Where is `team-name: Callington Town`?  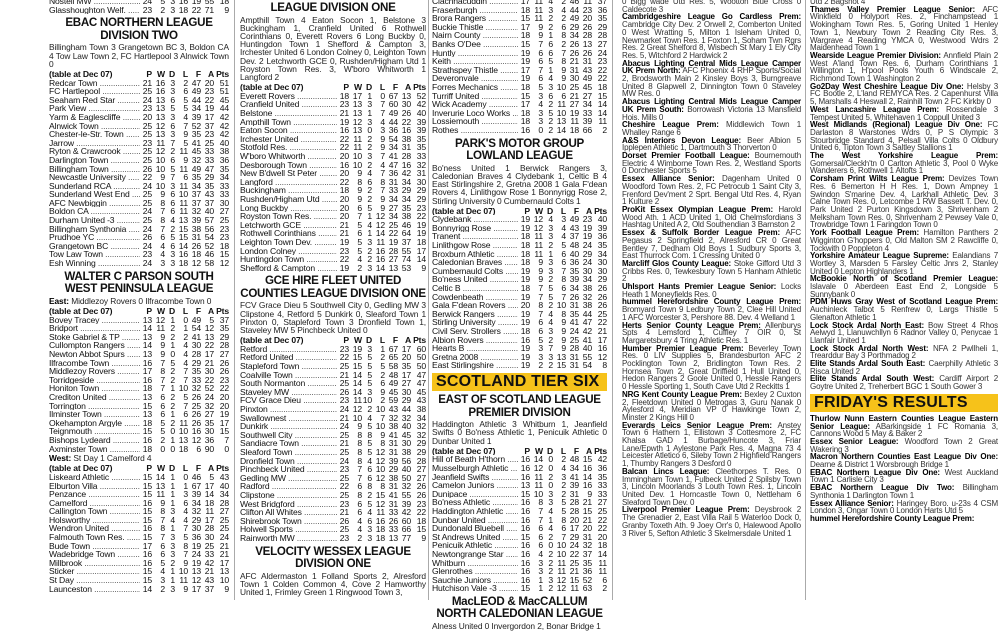
team-name: Callington Town is located at coordinates (94, 511).